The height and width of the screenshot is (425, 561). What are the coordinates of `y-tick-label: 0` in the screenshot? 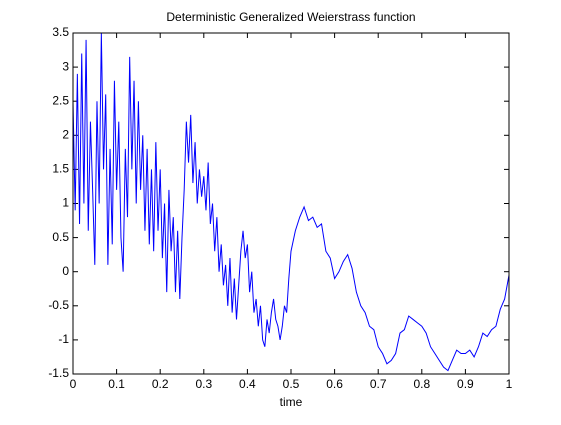 It's located at (65, 271).